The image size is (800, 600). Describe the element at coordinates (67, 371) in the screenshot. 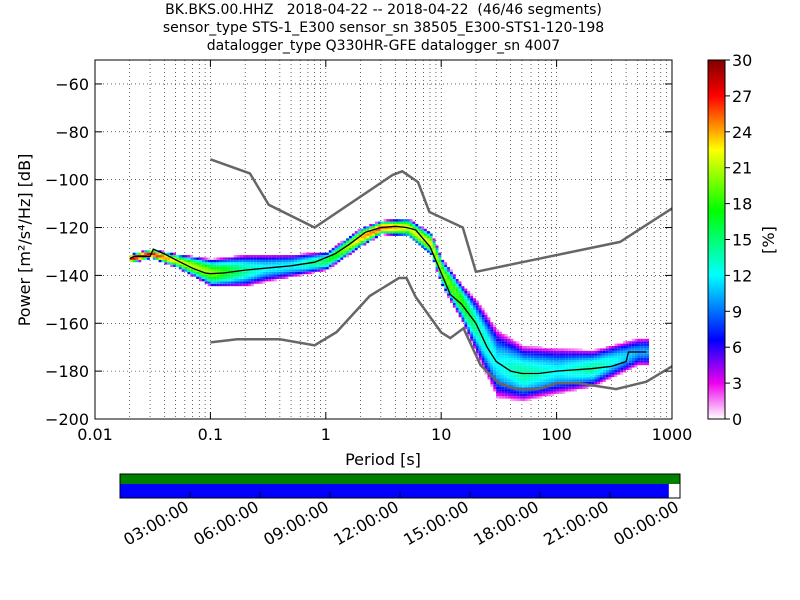

I see `y-tick-label: −180` at that location.